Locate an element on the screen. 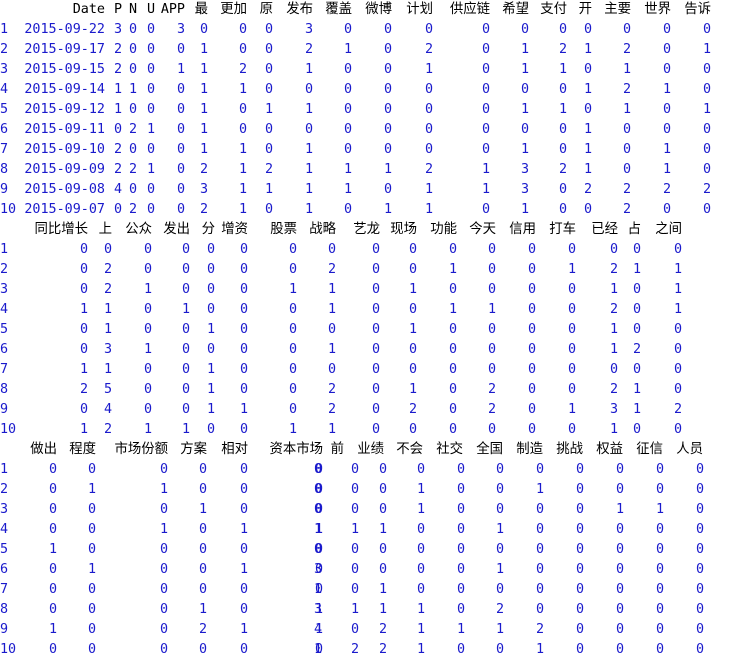 This screenshot has height=660, width=754. row-index: 10 is located at coordinates (8, 209).